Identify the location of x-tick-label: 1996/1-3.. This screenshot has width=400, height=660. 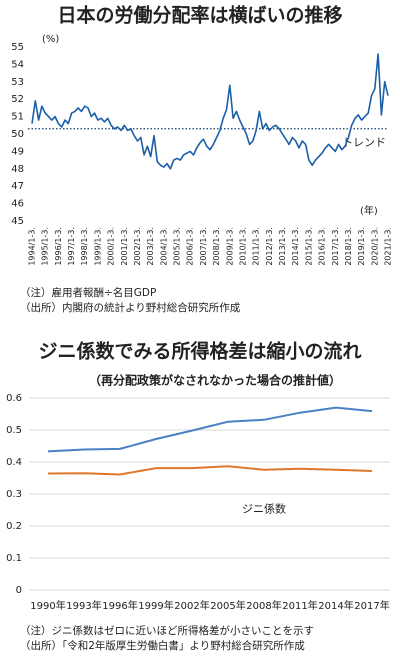
(58, 246).